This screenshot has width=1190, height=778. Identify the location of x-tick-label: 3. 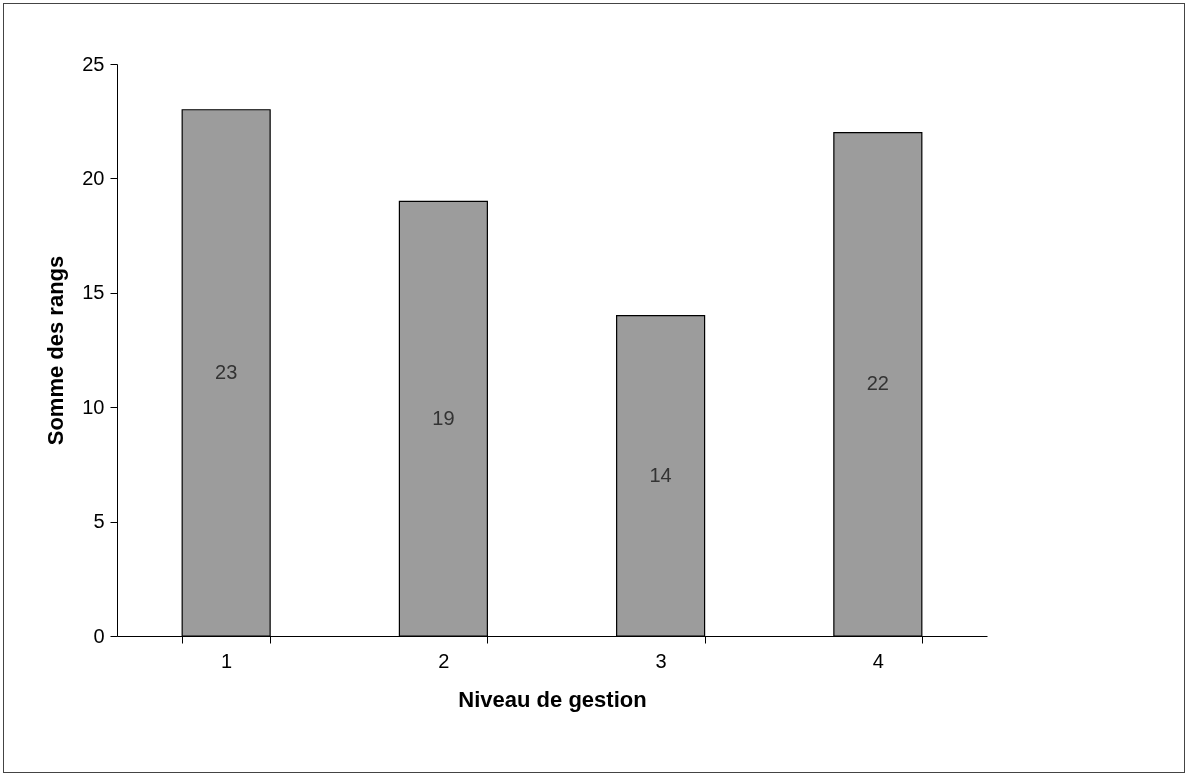
(661, 660).